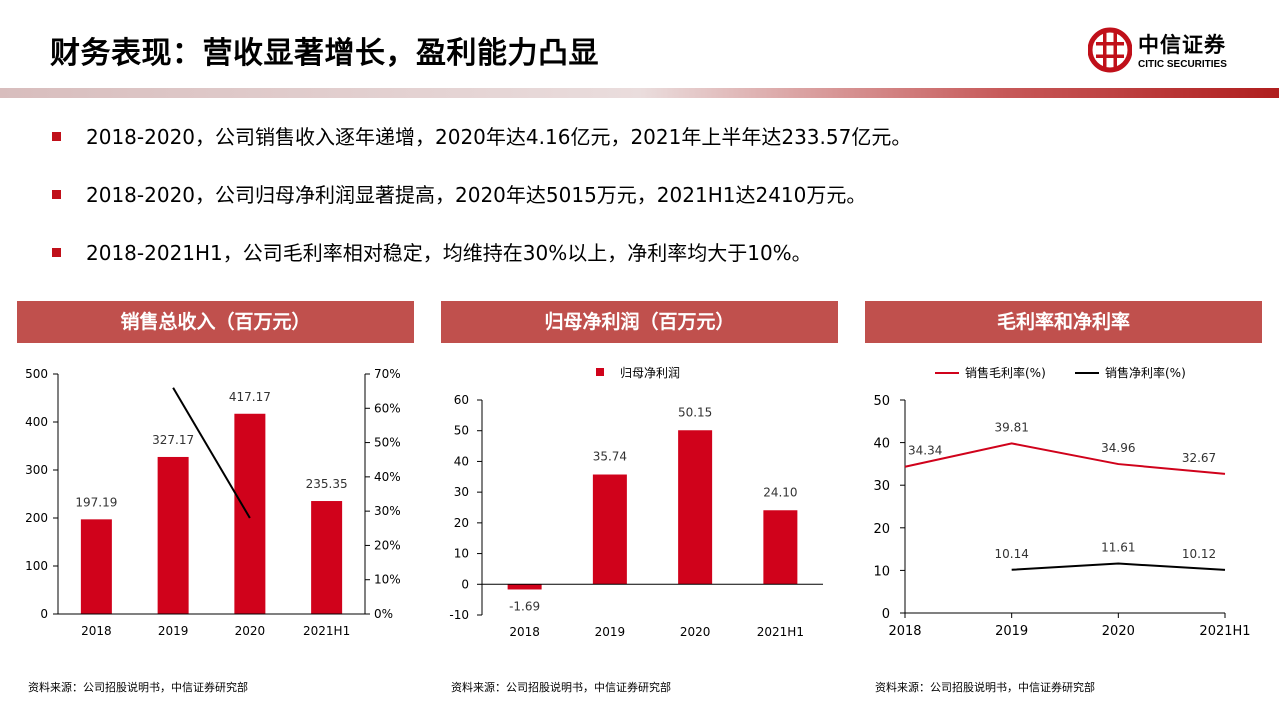 The height and width of the screenshot is (719, 1279). Describe the element at coordinates (1118, 448) in the screenshot. I see `data-label: 34.96` at that location.